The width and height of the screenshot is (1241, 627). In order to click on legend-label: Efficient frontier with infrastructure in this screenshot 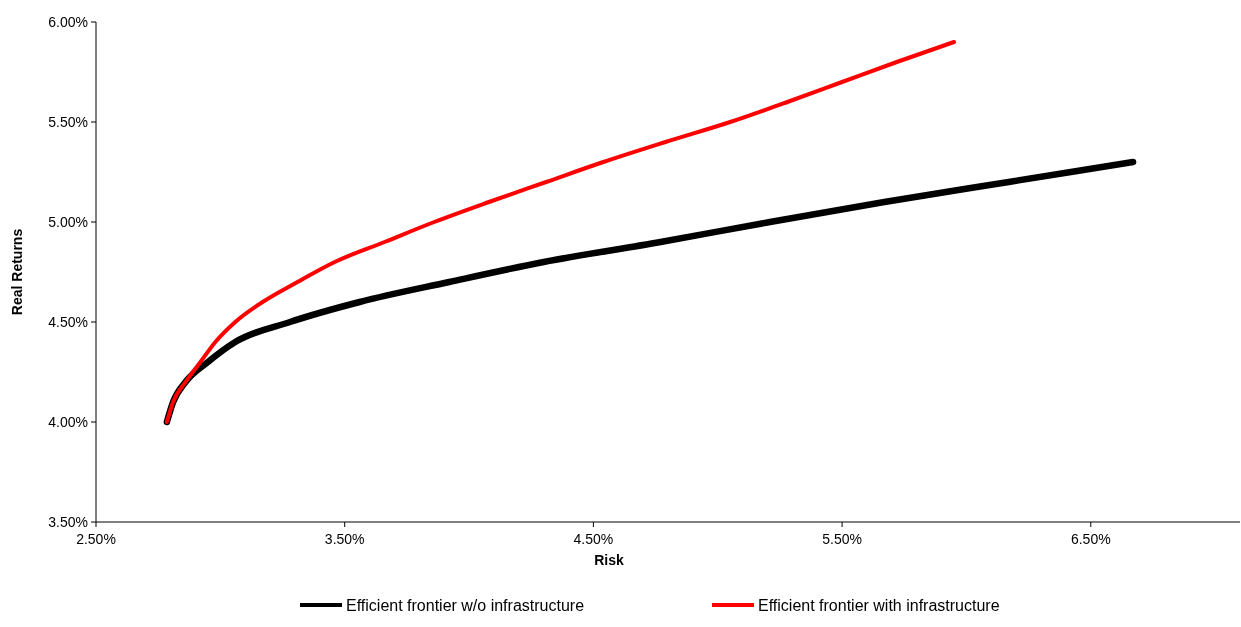, I will do `click(879, 605)`.